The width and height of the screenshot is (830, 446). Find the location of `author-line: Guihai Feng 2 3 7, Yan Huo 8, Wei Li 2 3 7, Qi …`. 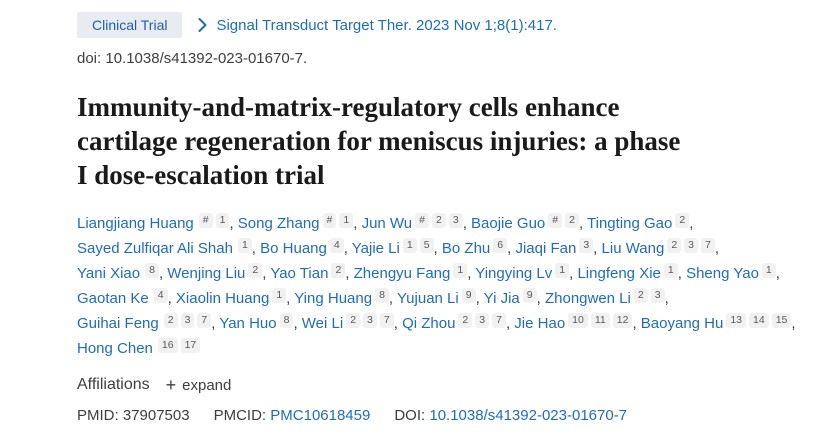

author-line: Guihai Feng 2 3 7, Yan Huo 8, Wei Li 2 3 7, Qi … is located at coordinates (443, 323).